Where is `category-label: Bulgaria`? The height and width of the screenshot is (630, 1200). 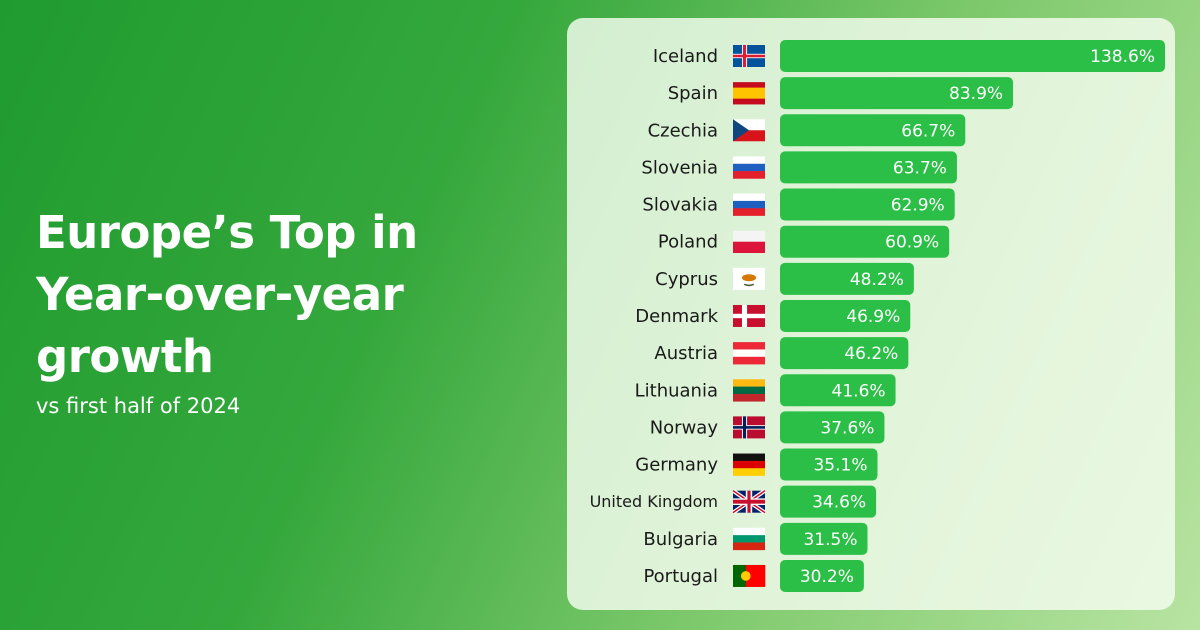 category-label: Bulgaria is located at coordinates (680, 539).